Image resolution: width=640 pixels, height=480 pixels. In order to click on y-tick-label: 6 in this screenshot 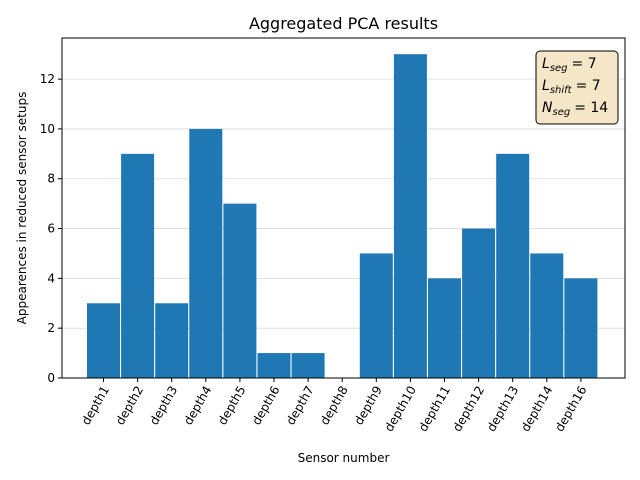, I will do `click(51, 229)`.